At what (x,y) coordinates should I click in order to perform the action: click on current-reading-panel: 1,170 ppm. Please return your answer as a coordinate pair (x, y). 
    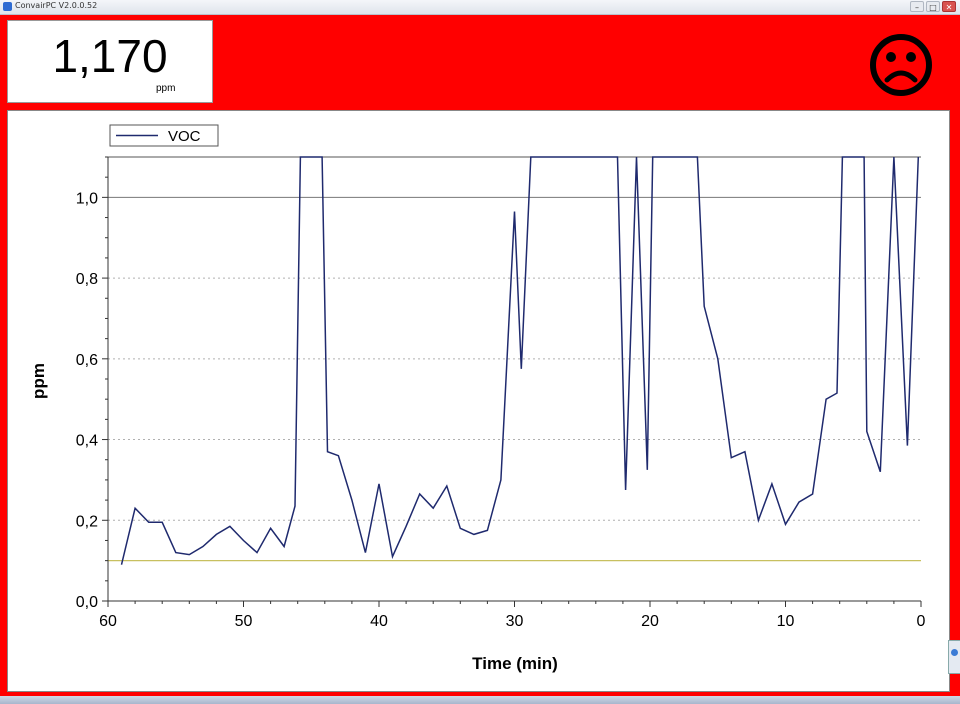
    Looking at the image, I should click on (110, 61).